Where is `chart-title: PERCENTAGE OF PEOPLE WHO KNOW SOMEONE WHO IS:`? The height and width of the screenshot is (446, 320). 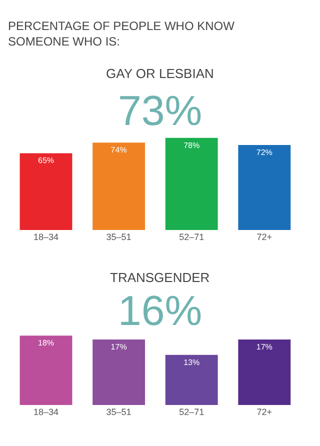 chart-title: PERCENTAGE OF PEOPLE WHO KNOW SOMEONE WHO IS: is located at coordinates (122, 34).